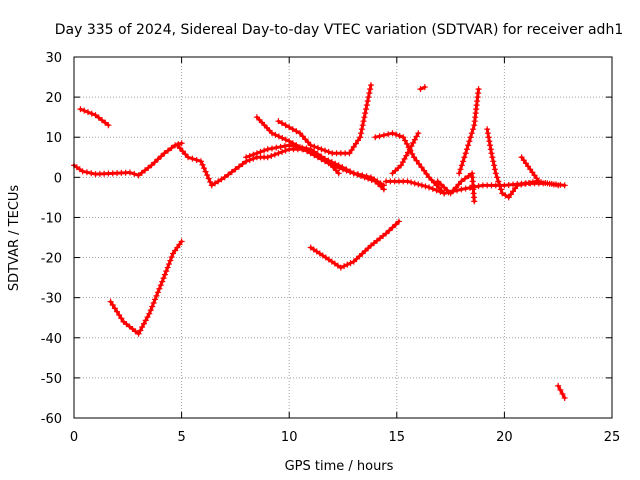  What do you see at coordinates (612, 437) in the screenshot?
I see `x-tick-label: 25` at bounding box center [612, 437].